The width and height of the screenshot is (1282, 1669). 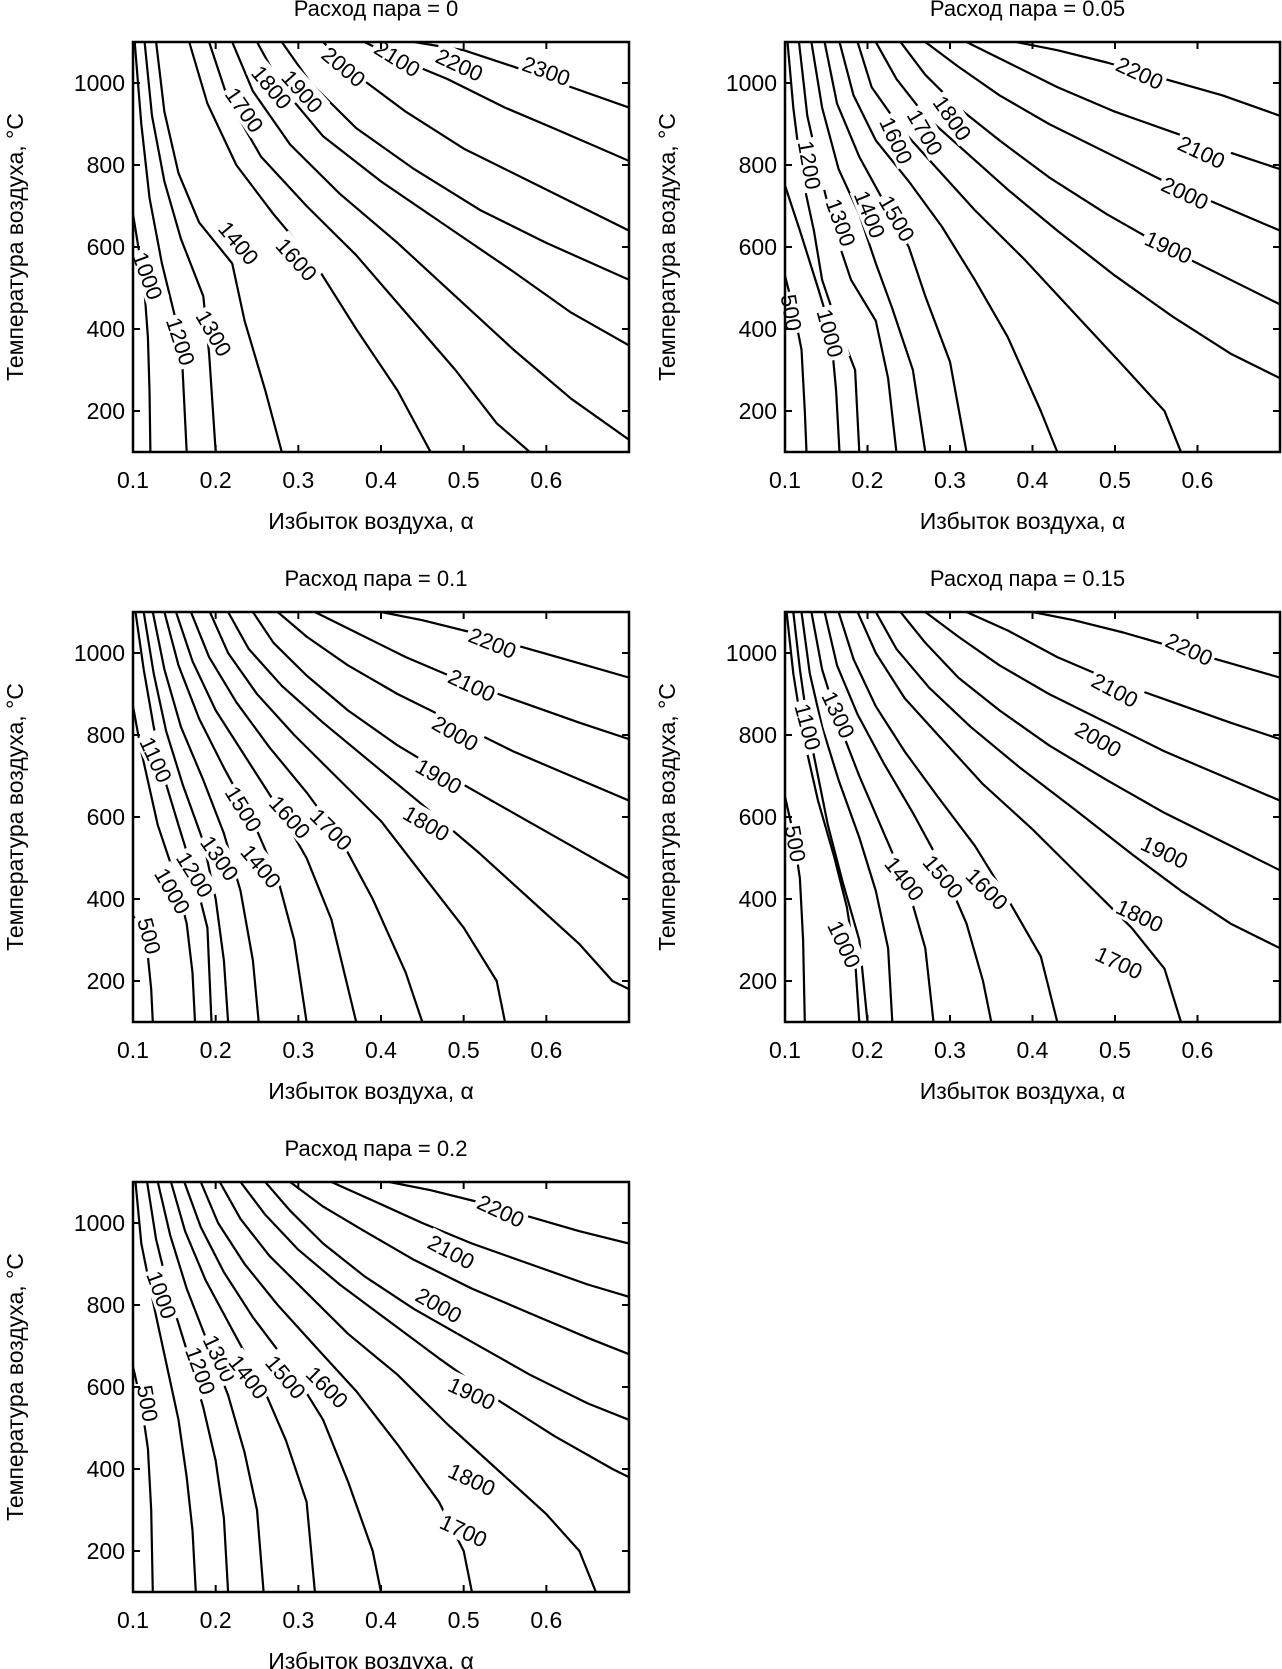 What do you see at coordinates (297, 258) in the screenshot?
I see `contour-label: 1600` at bounding box center [297, 258].